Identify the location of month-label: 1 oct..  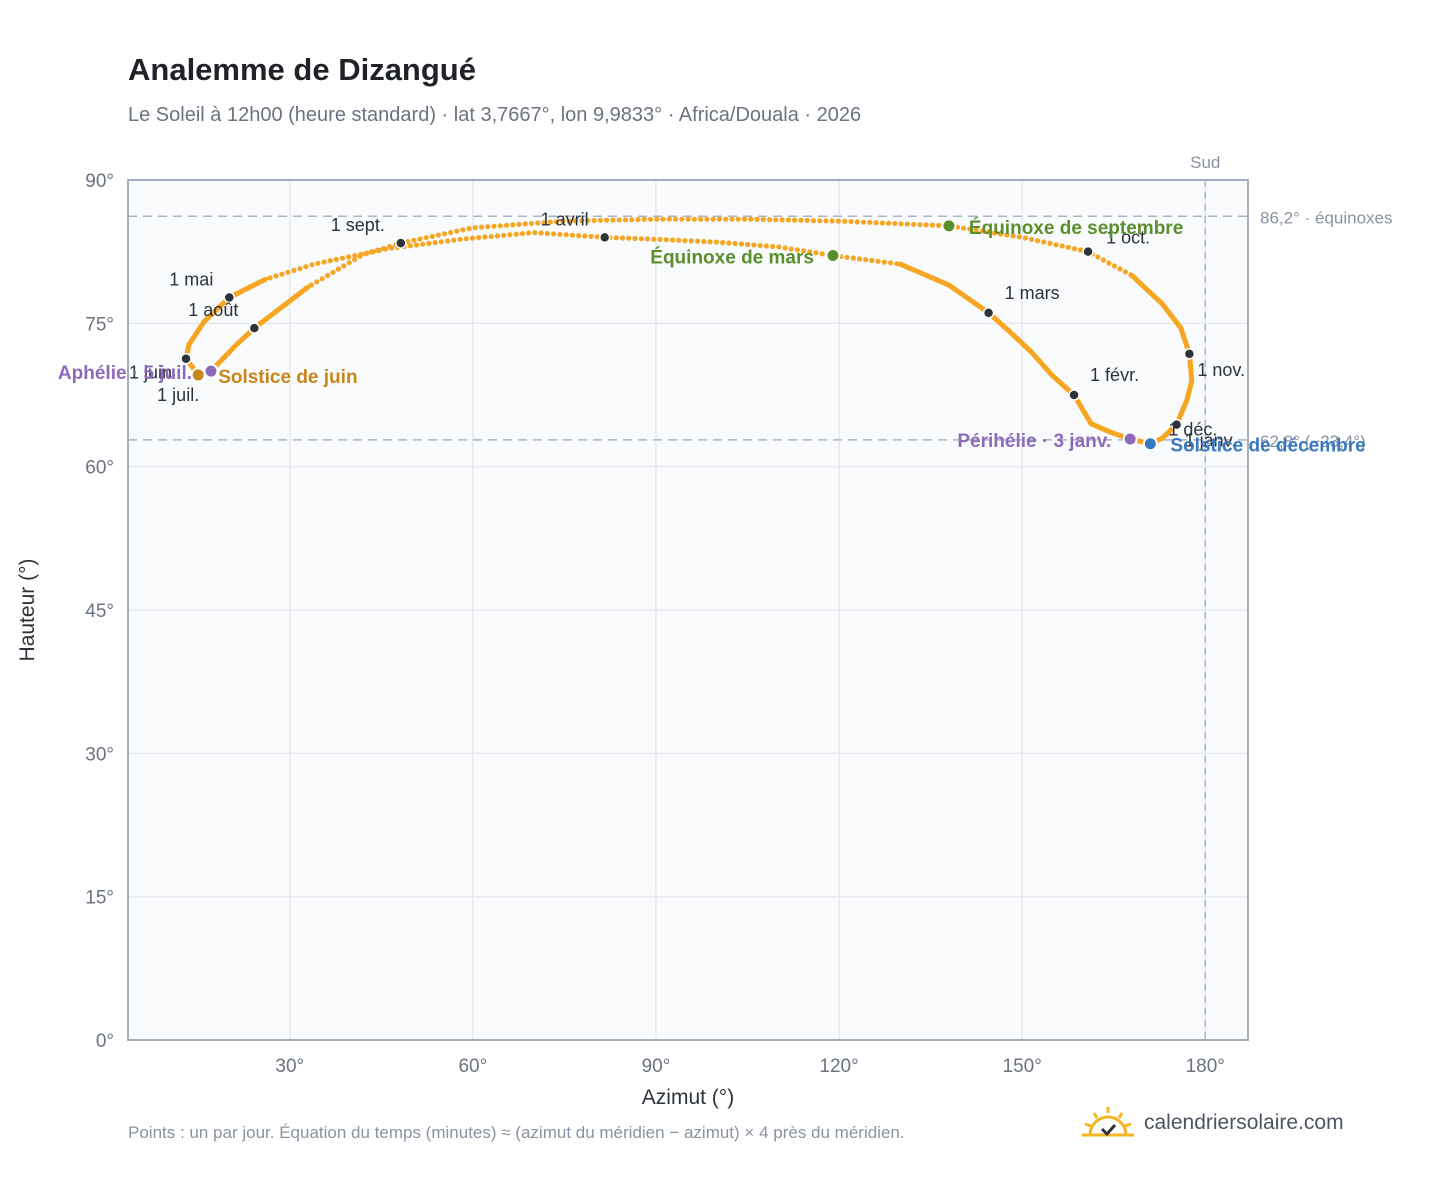
(1128, 238).